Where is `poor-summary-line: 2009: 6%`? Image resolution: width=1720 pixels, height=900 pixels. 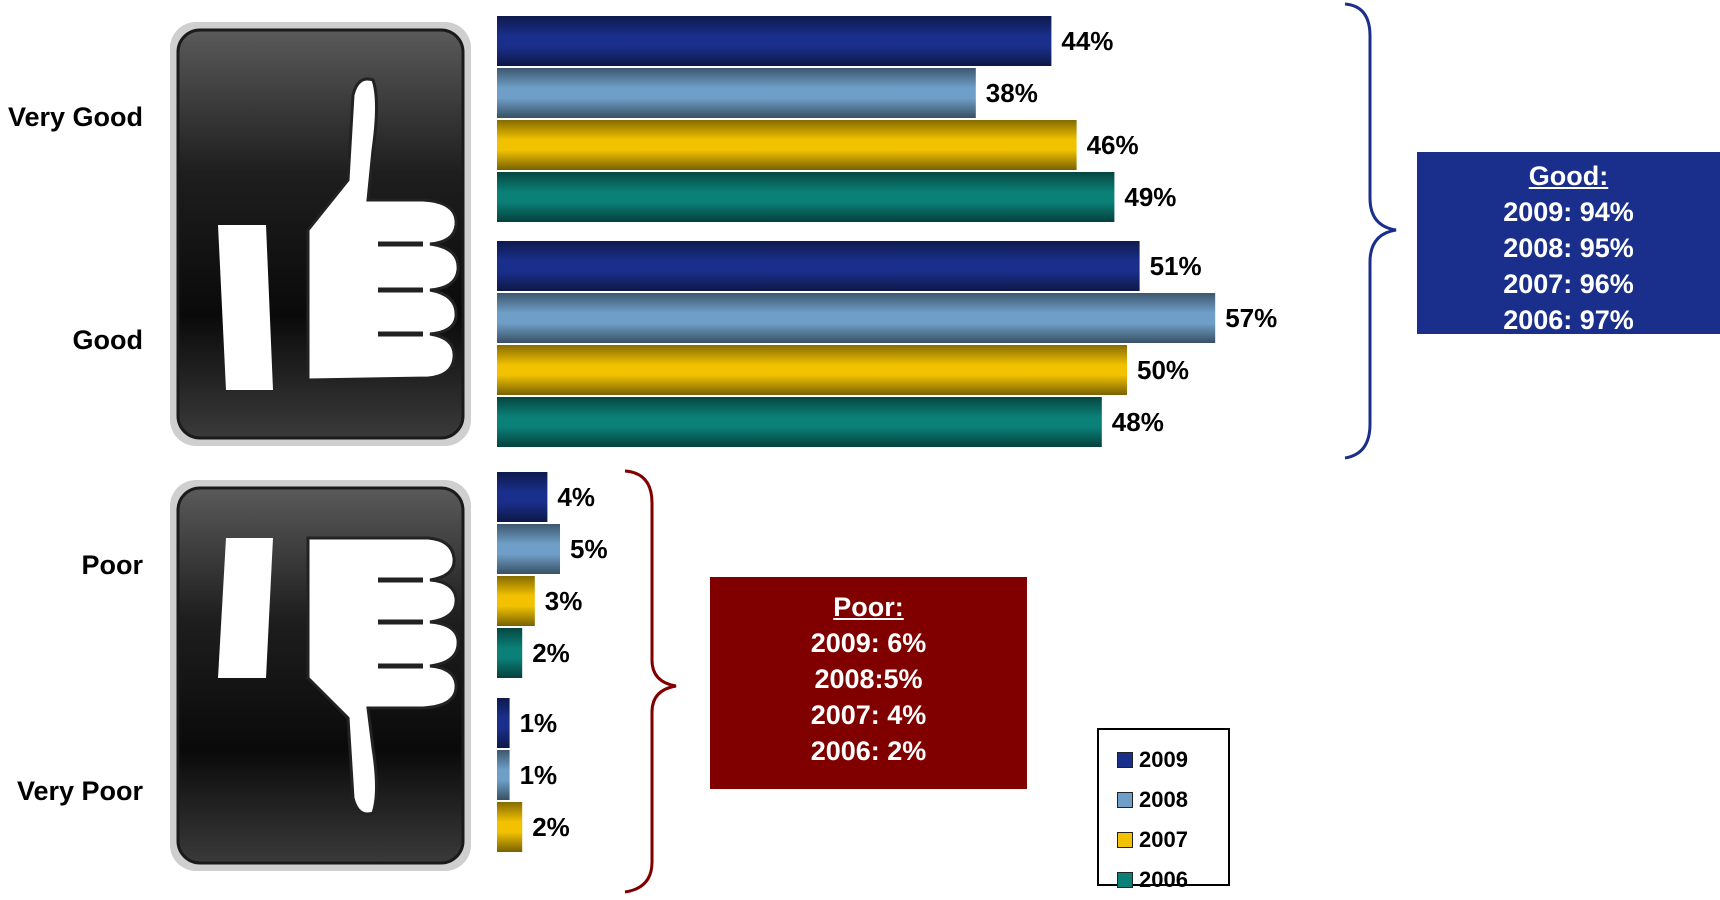
poor-summary-line: 2009: 6% is located at coordinates (868, 643).